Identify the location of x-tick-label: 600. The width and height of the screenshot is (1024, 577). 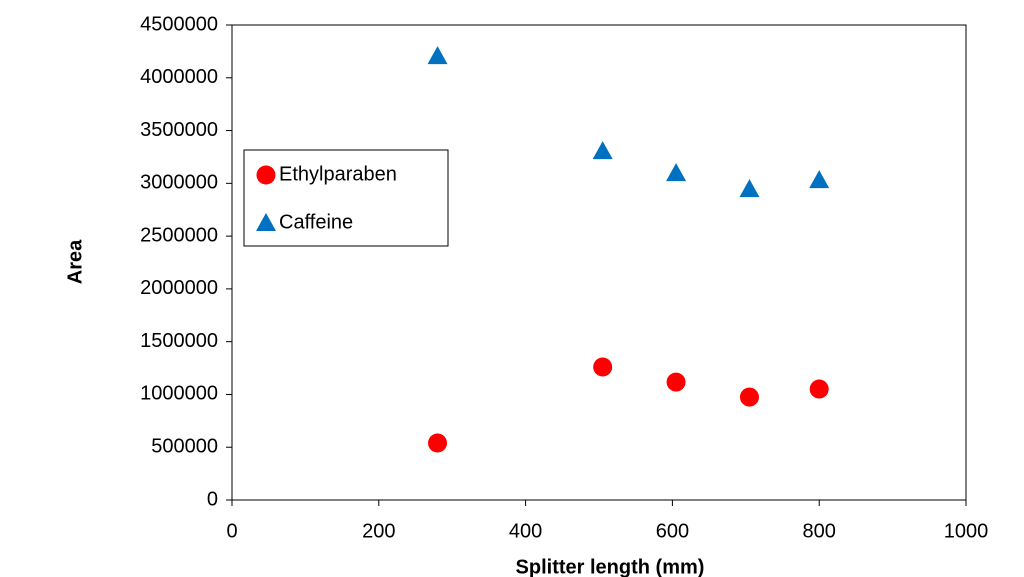
(672, 531).